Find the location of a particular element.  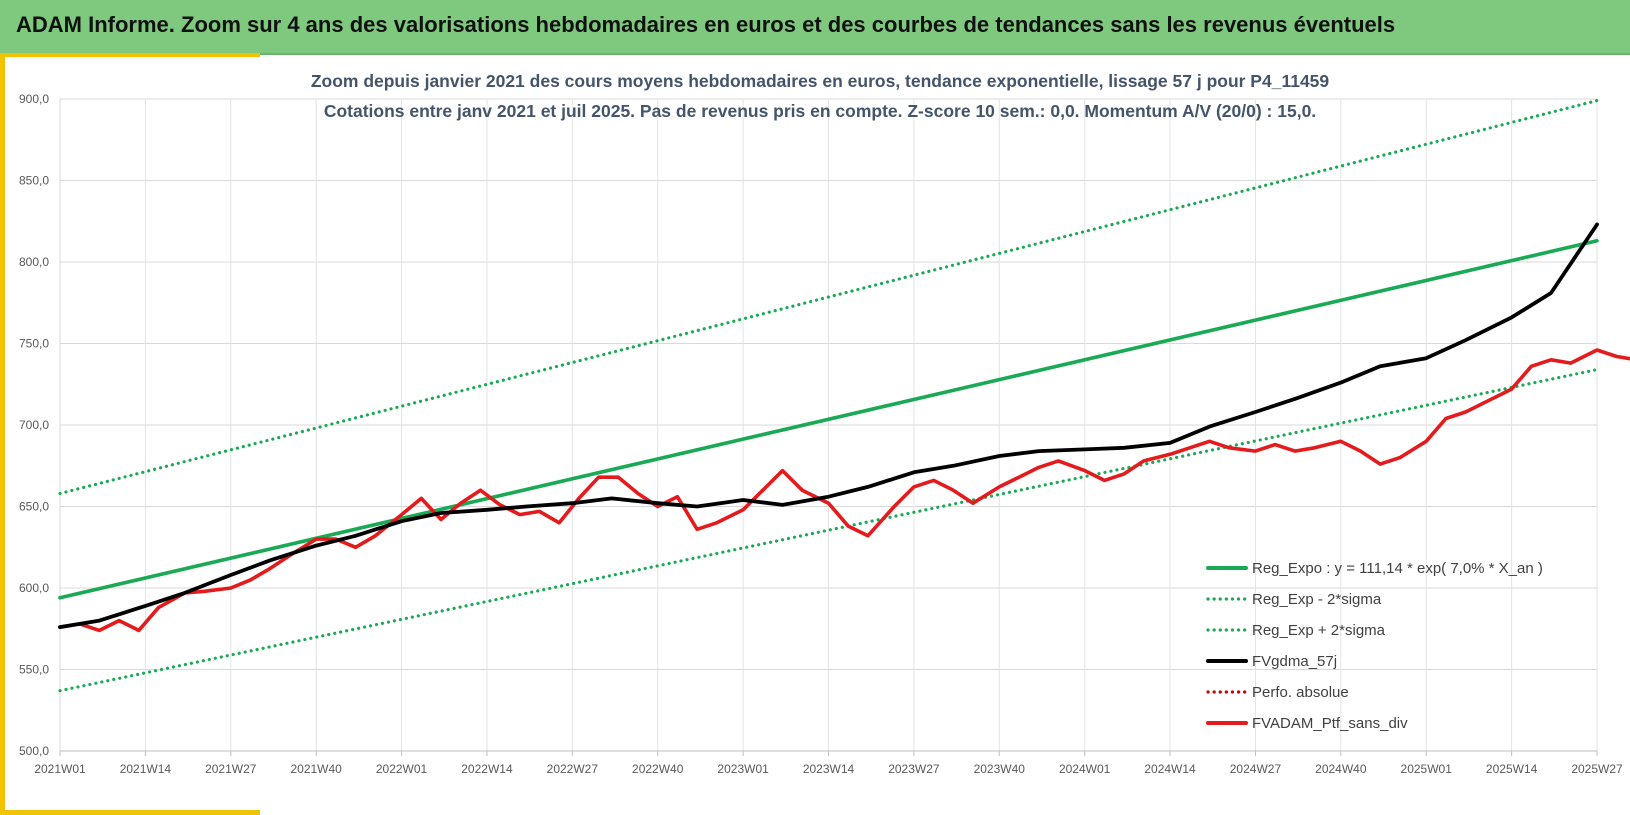

y-tick-label: 700,0 is located at coordinates (34, 425).